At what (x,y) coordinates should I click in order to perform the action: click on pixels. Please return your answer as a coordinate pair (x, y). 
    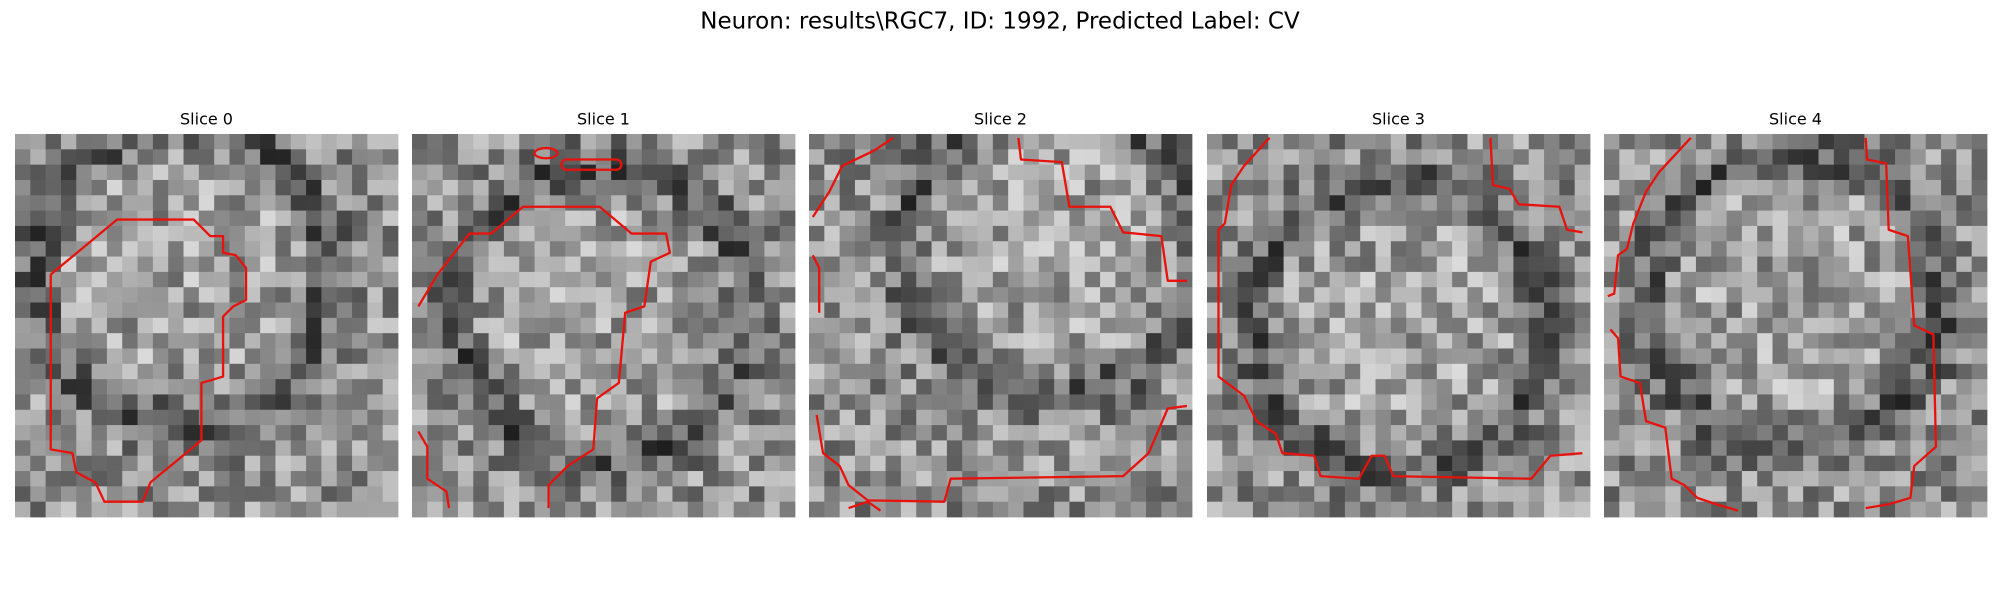
    Looking at the image, I should click on (1399, 326).